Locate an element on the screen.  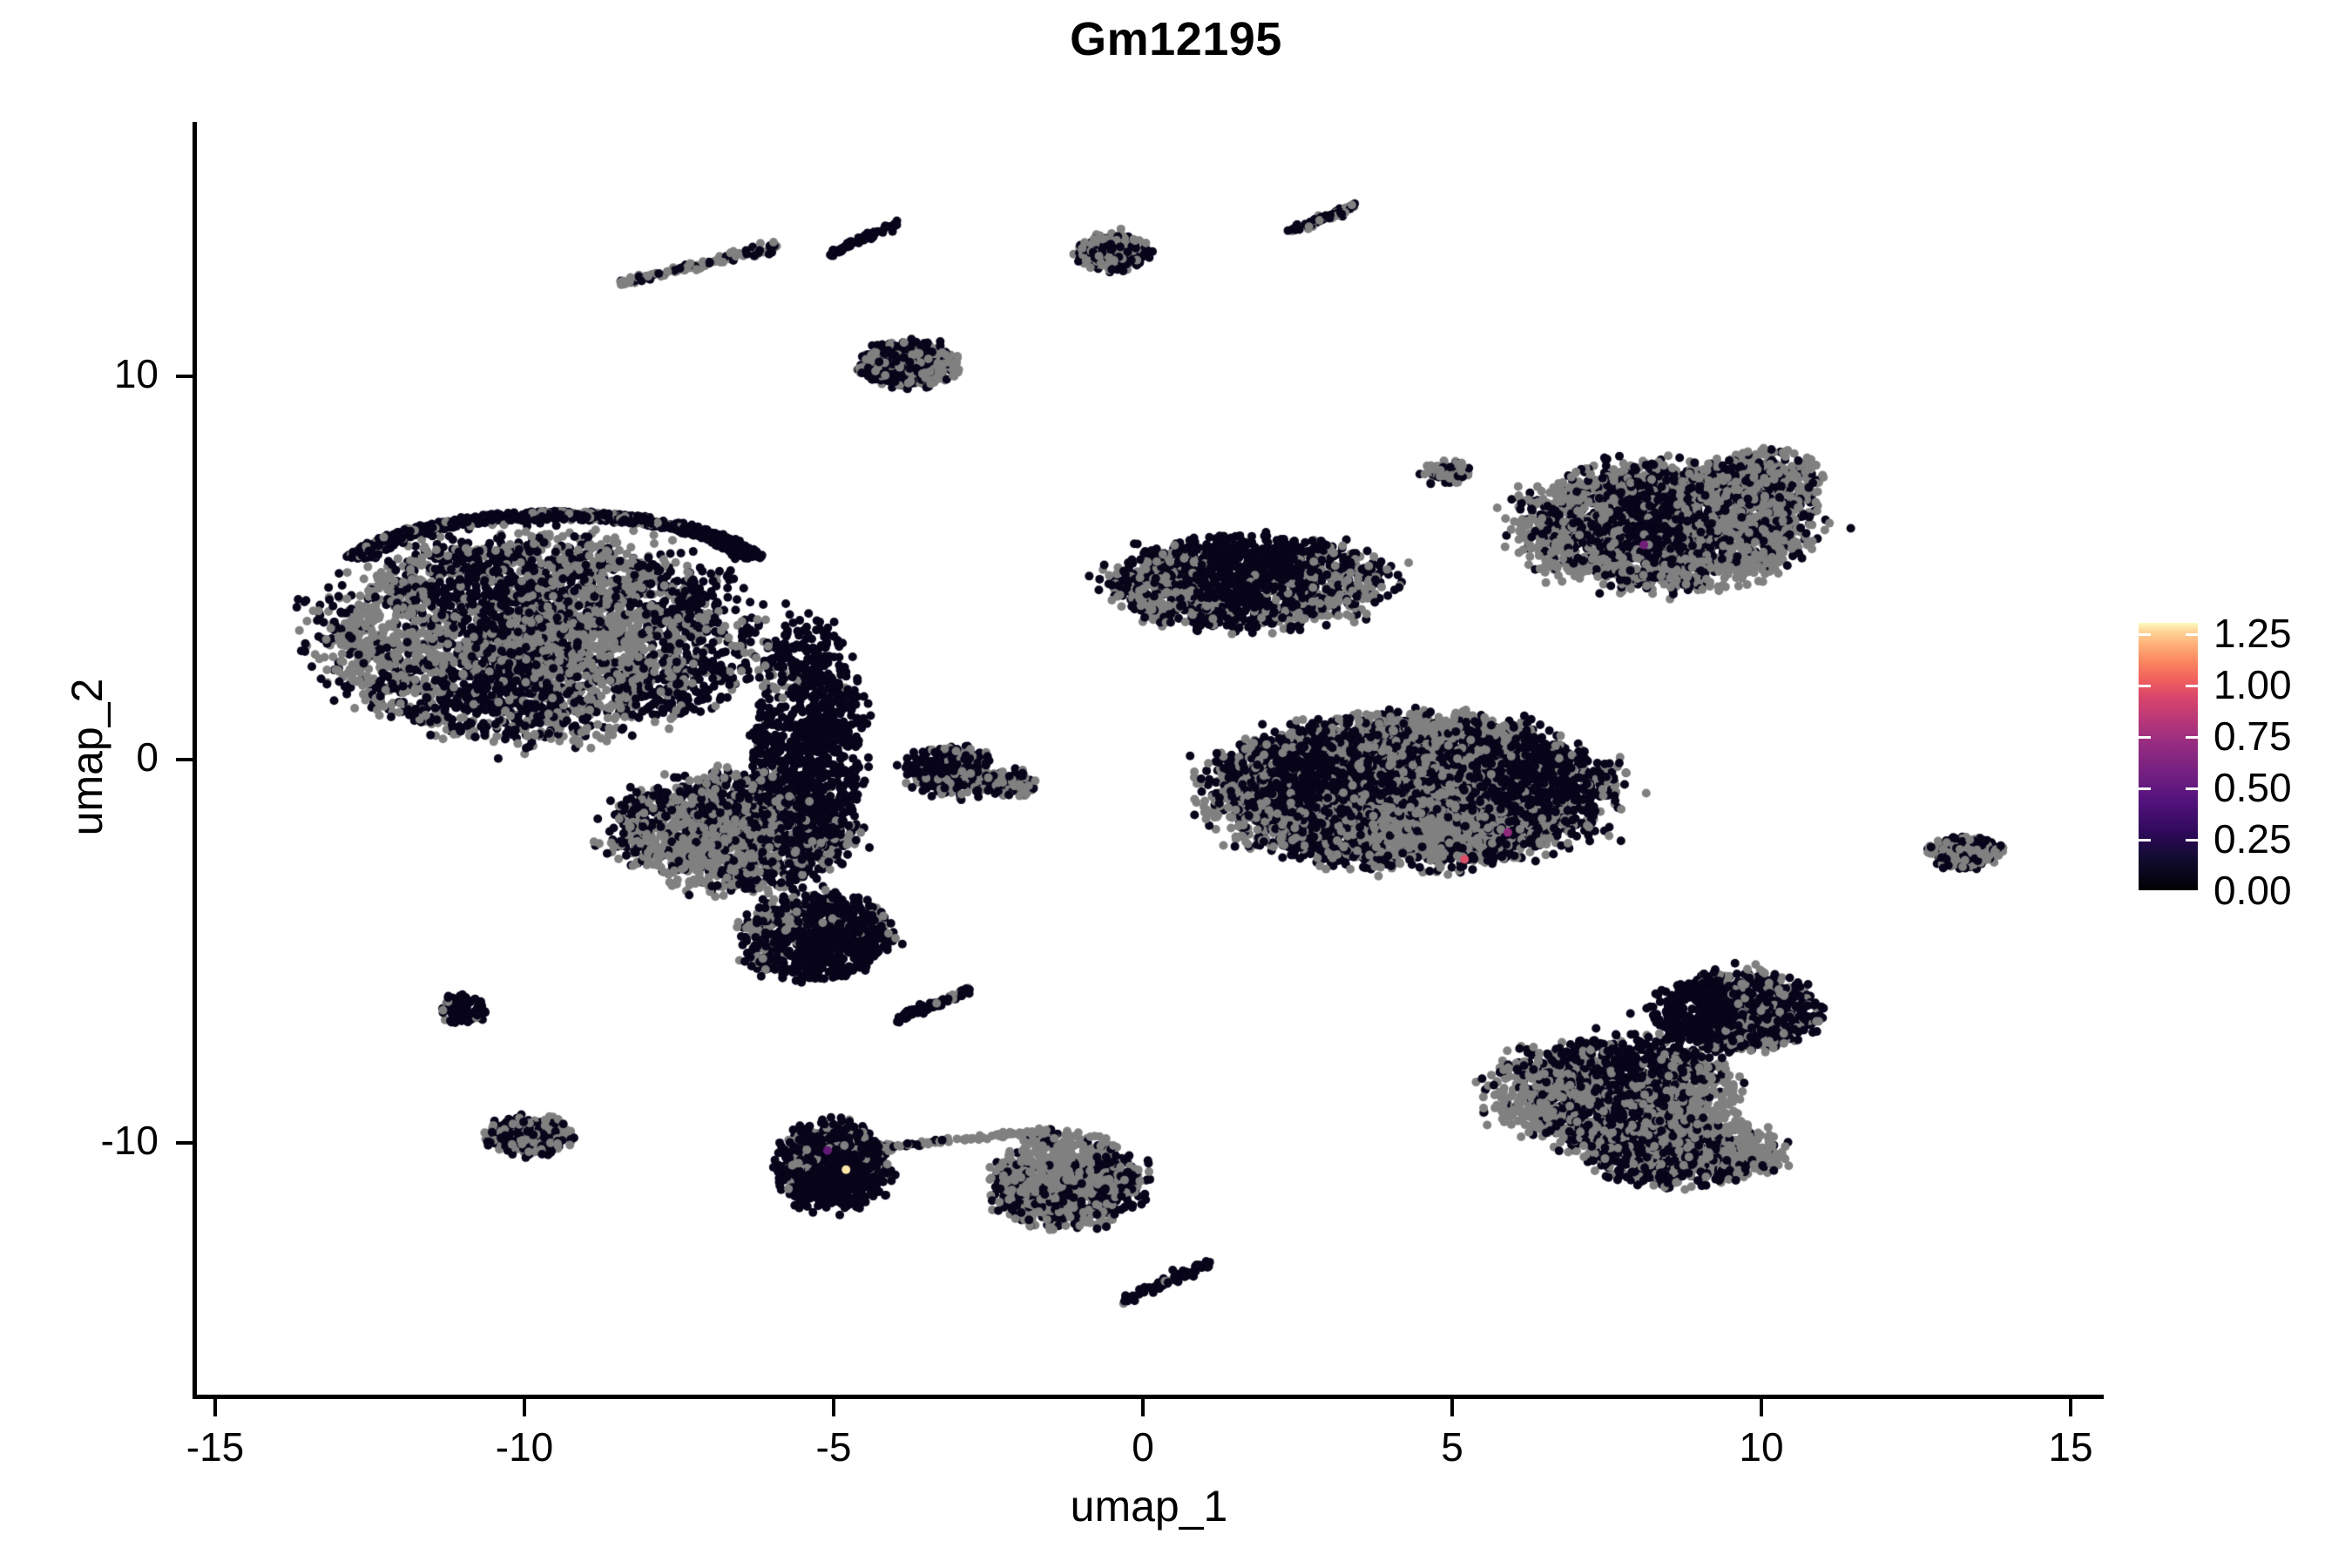
x-tick--10 is located at coordinates (524, 1408).